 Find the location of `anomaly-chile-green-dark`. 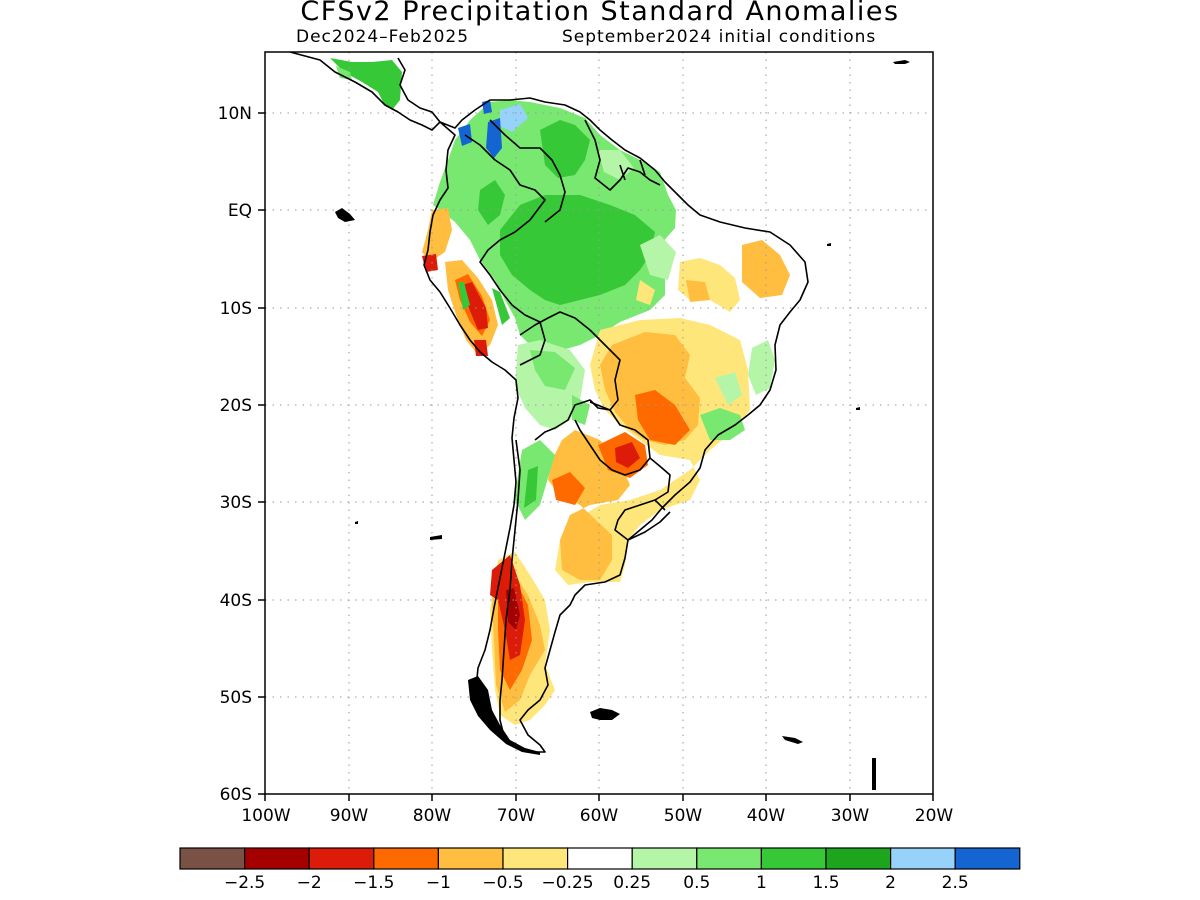

anomaly-chile-green-dark is located at coordinates (531, 487).